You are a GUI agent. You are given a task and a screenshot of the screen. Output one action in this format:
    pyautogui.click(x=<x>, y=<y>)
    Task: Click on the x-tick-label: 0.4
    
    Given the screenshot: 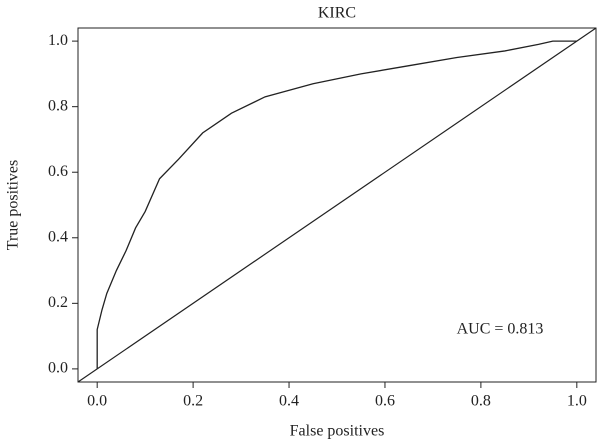 What is the action you would take?
    pyautogui.click(x=289, y=401)
    